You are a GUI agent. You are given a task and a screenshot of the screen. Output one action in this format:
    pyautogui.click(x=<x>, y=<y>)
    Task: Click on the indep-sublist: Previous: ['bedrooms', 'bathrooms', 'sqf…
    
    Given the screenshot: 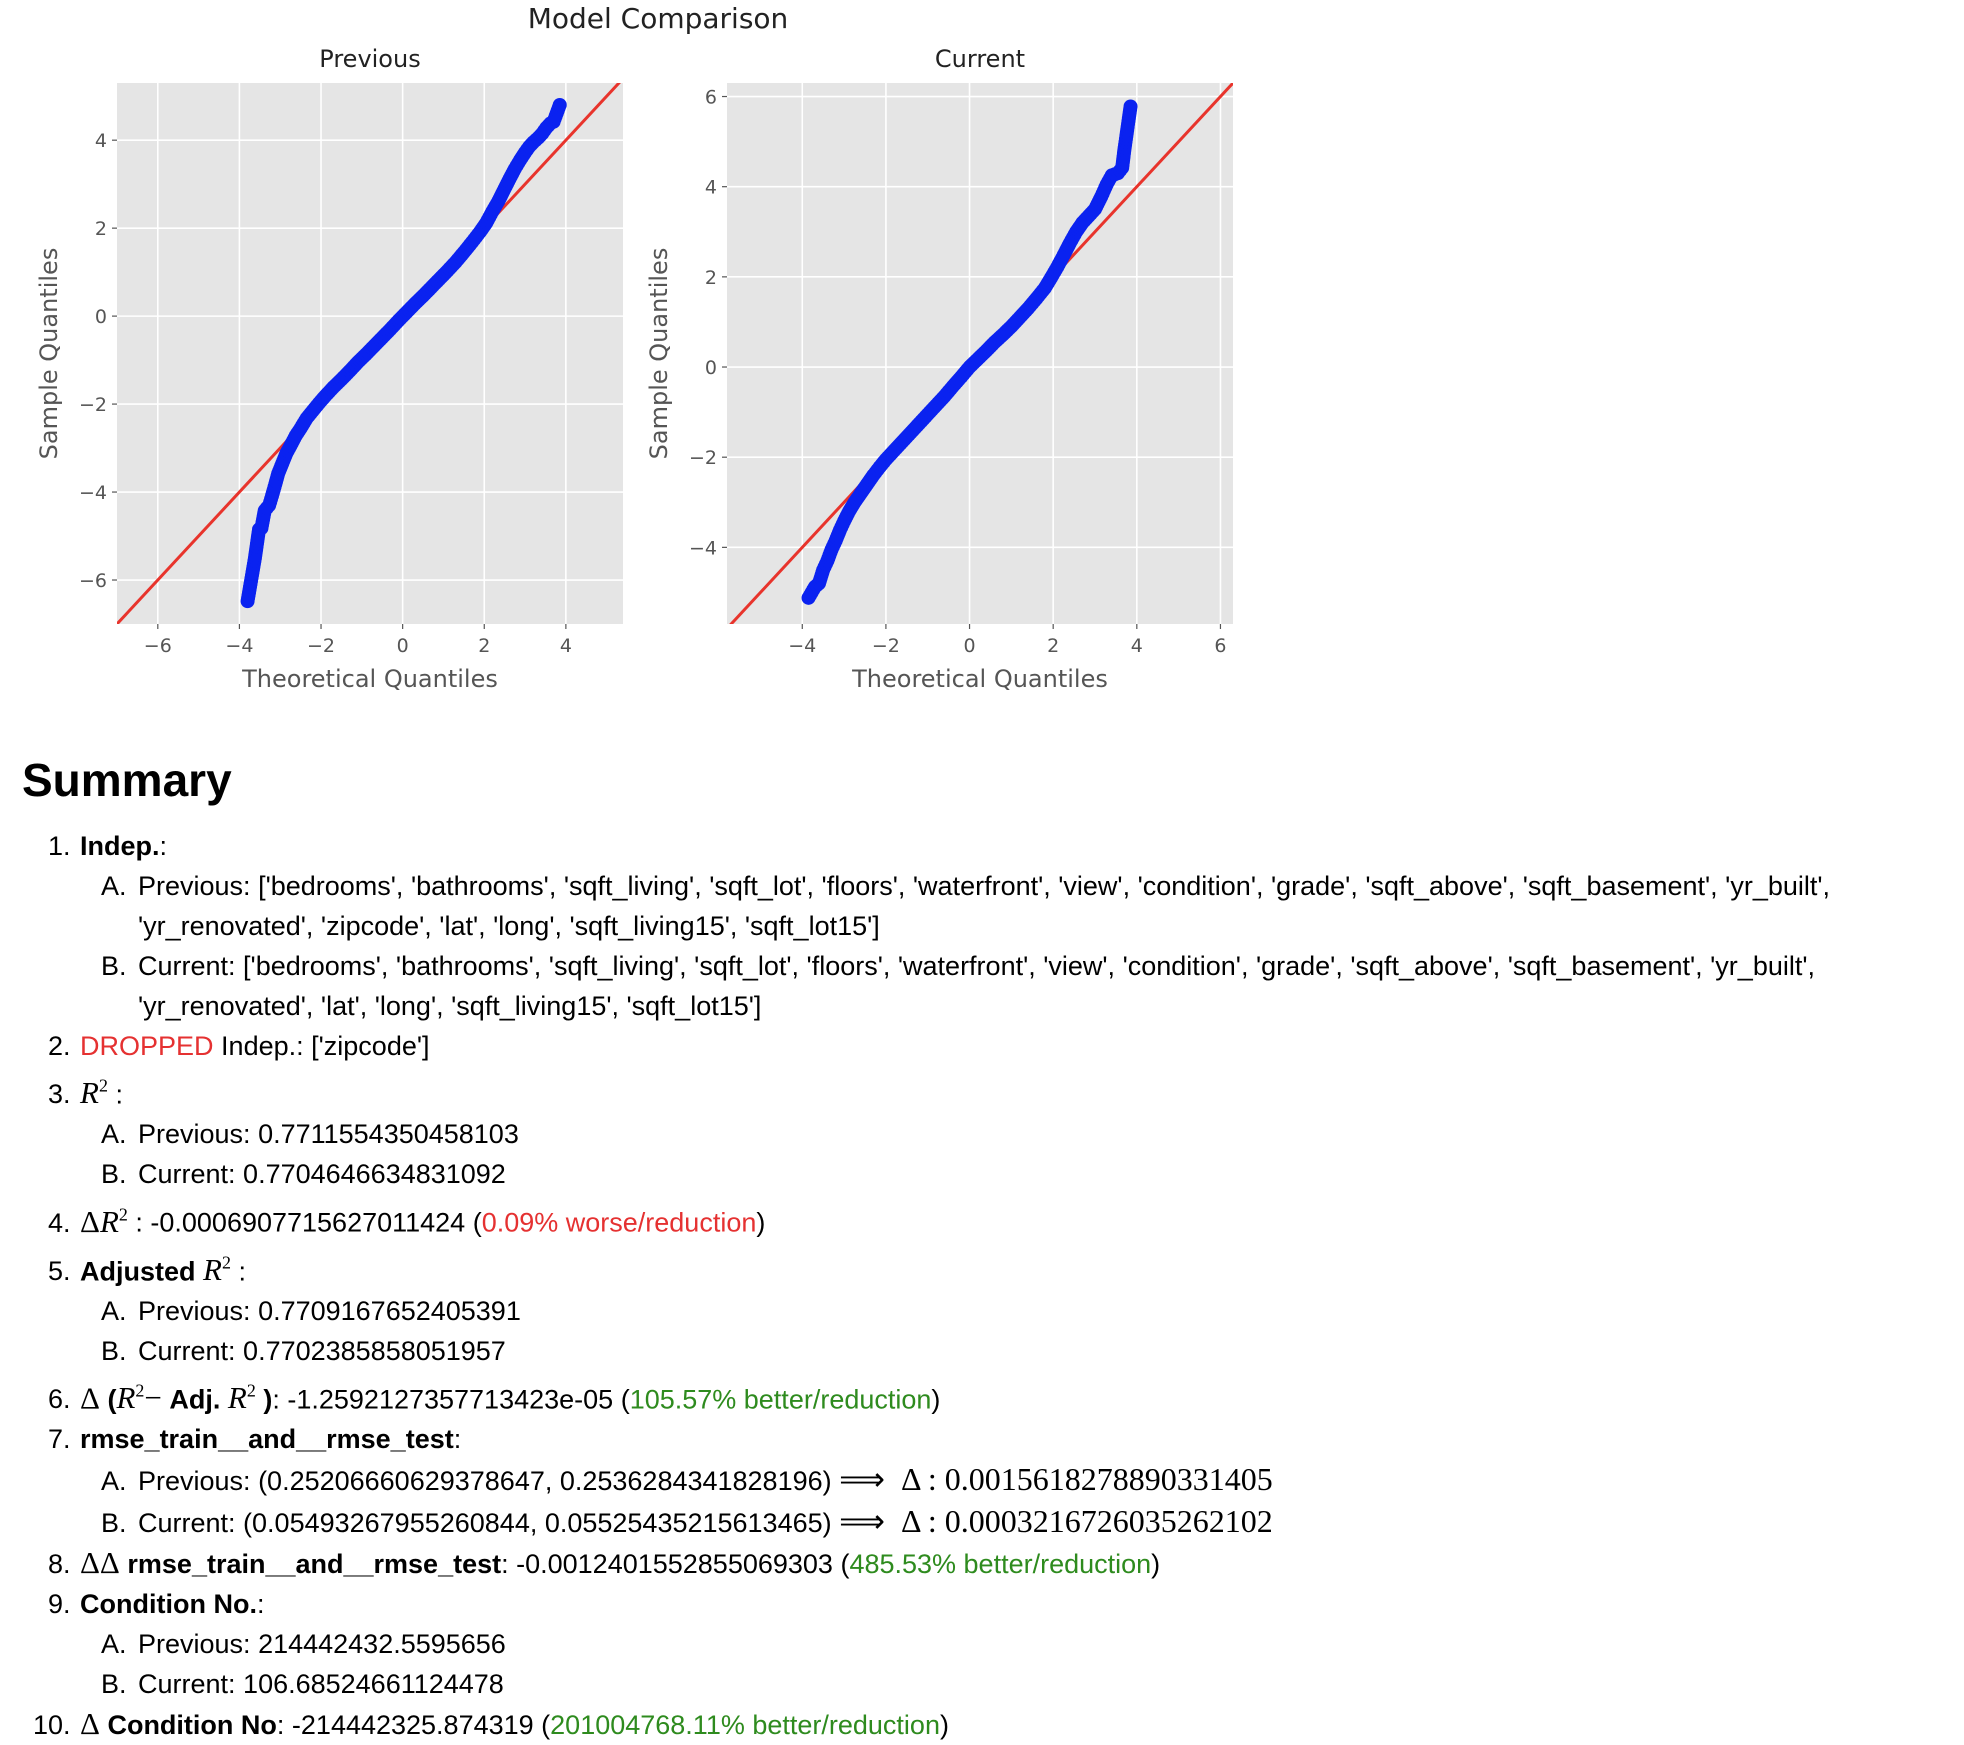 What is the action you would take?
    pyautogui.click(x=1016, y=946)
    